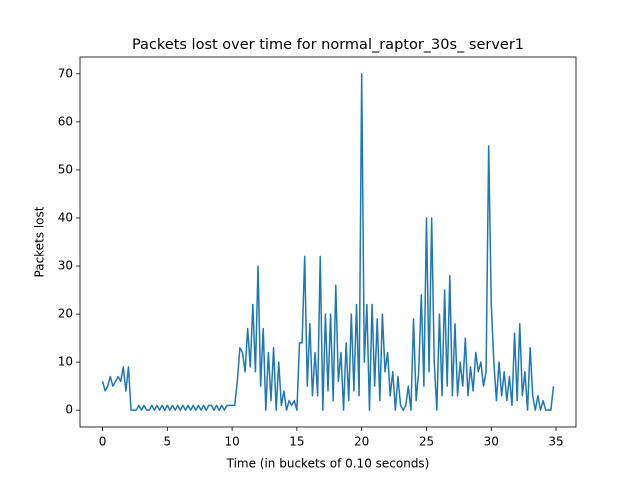 This screenshot has height=480, width=640. Describe the element at coordinates (65, 217) in the screenshot. I see `y-tick-label: 40` at that location.